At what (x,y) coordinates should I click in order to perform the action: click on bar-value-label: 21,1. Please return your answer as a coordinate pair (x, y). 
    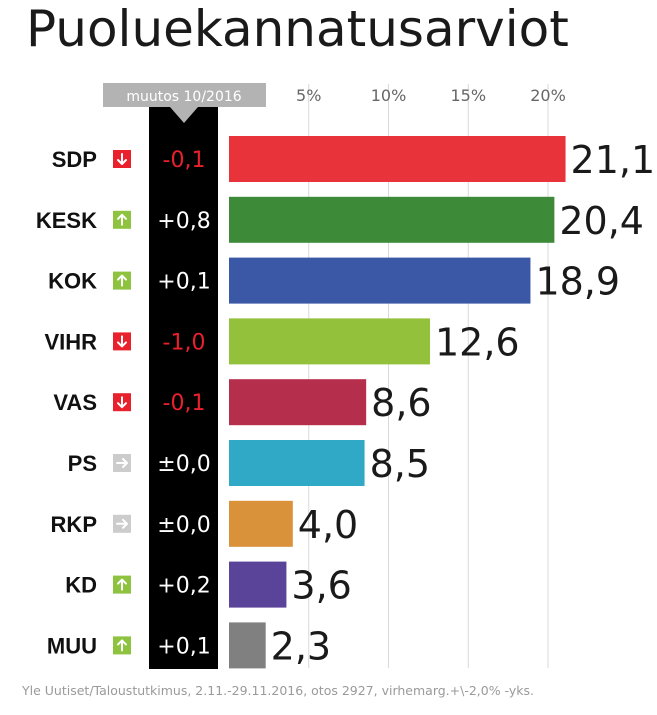
    Looking at the image, I should click on (613, 160).